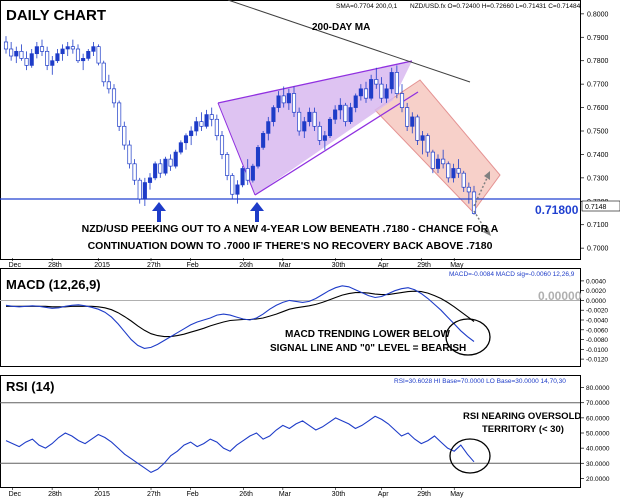  I want to click on macd-tick-label: -0.0060, so click(597, 330).